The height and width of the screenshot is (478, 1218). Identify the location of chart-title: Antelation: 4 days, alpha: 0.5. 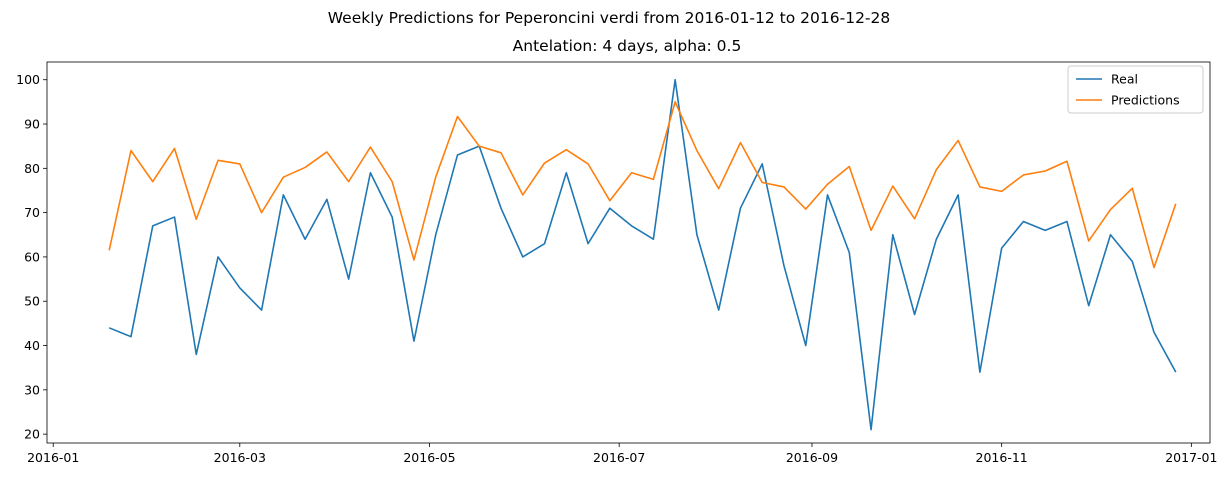
(627, 46).